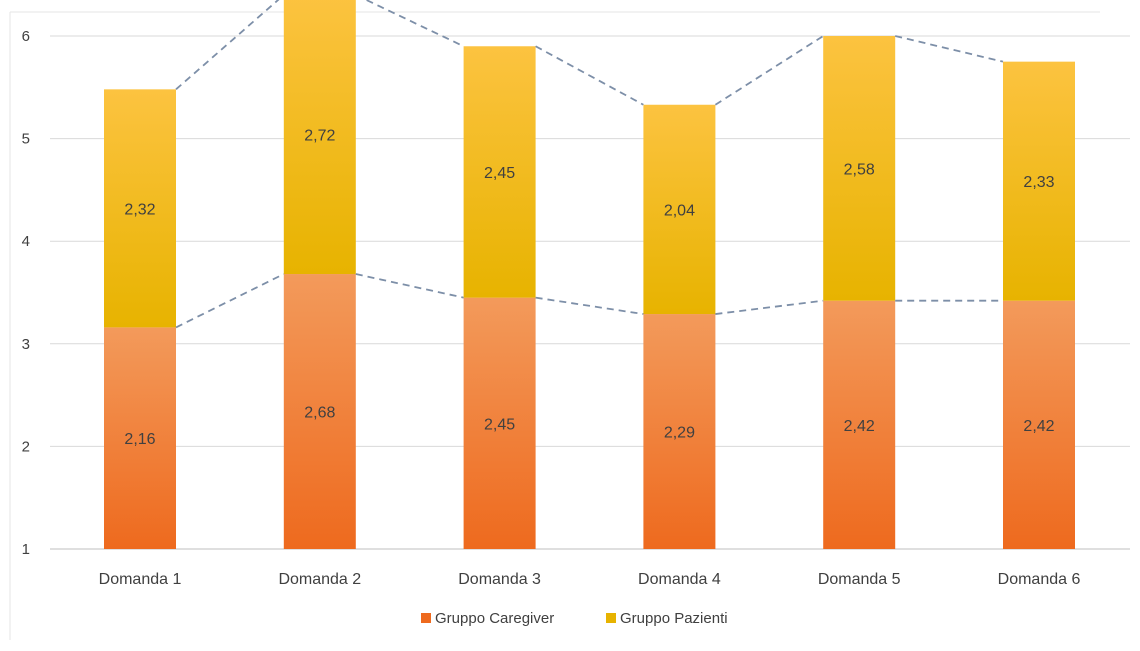 This screenshot has width=1140, height=651. I want to click on x-tick-label-4: Domanda 4, so click(679, 579).